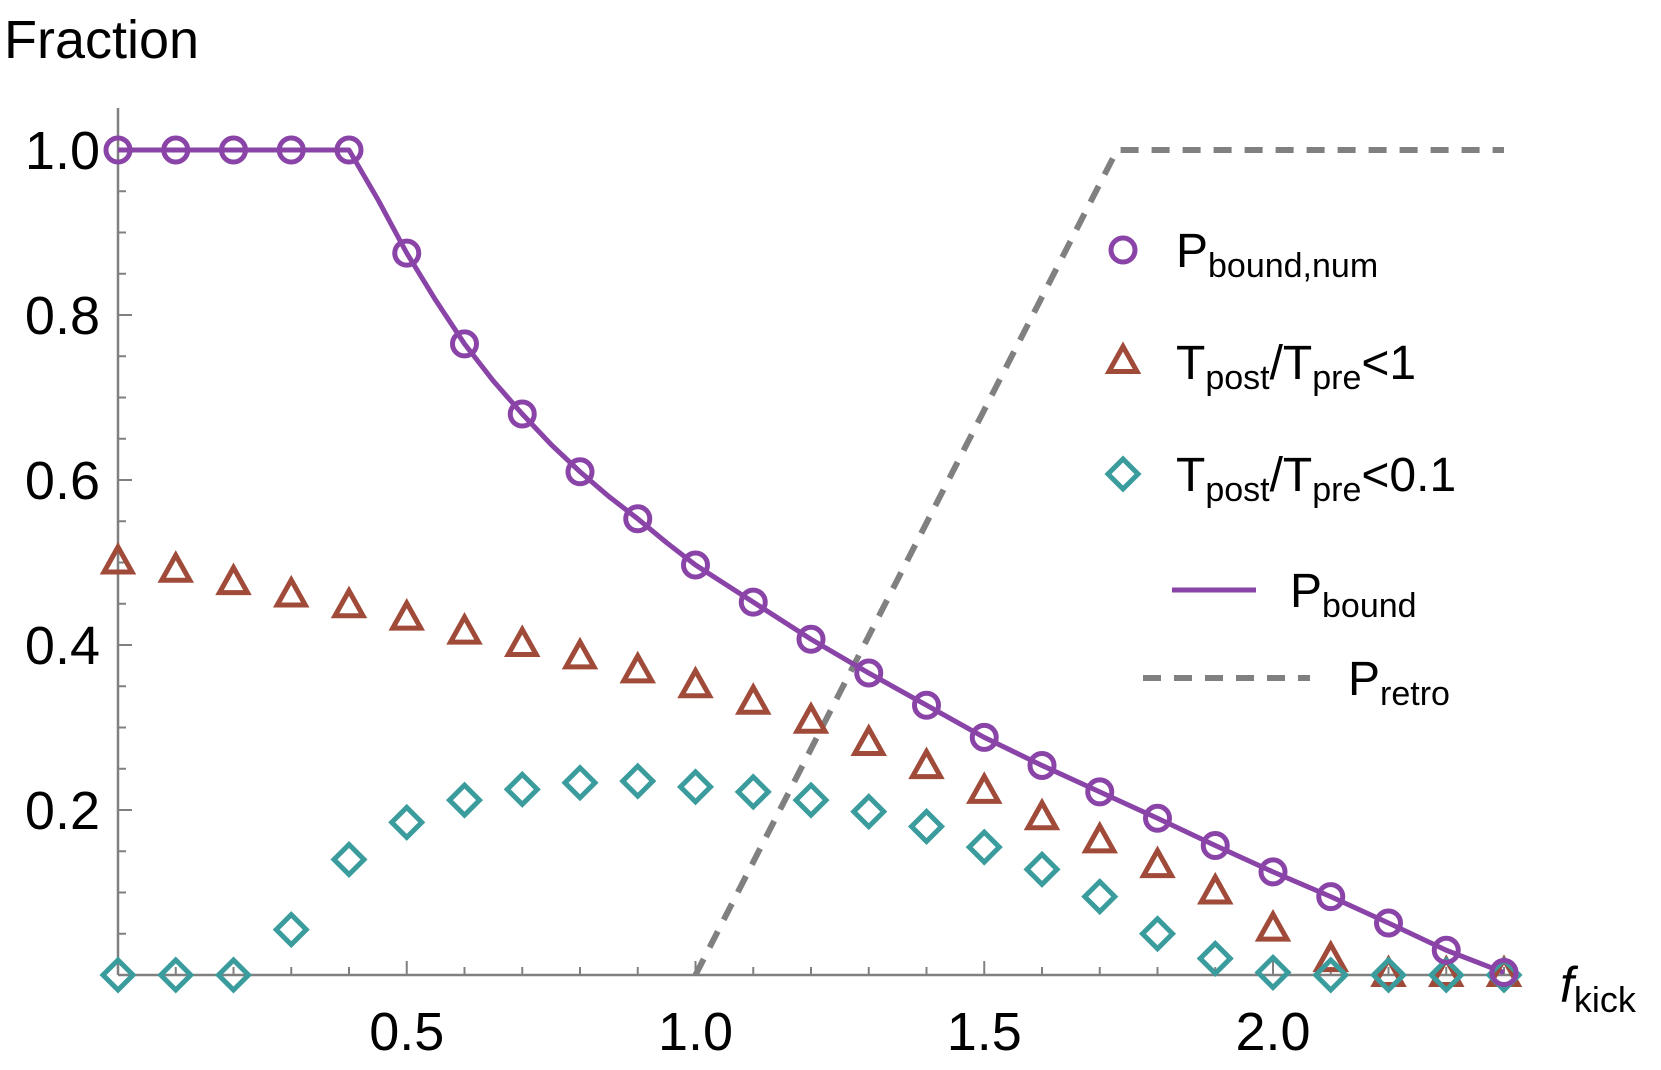 The image size is (1661, 1070). I want to click on x-tick-label: 1.5, so click(984, 1032).